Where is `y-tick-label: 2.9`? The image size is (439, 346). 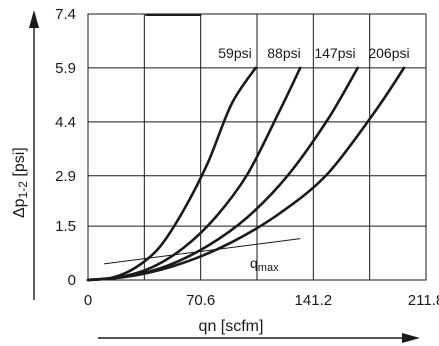
y-tick-label: 2.9 is located at coordinates (65, 176).